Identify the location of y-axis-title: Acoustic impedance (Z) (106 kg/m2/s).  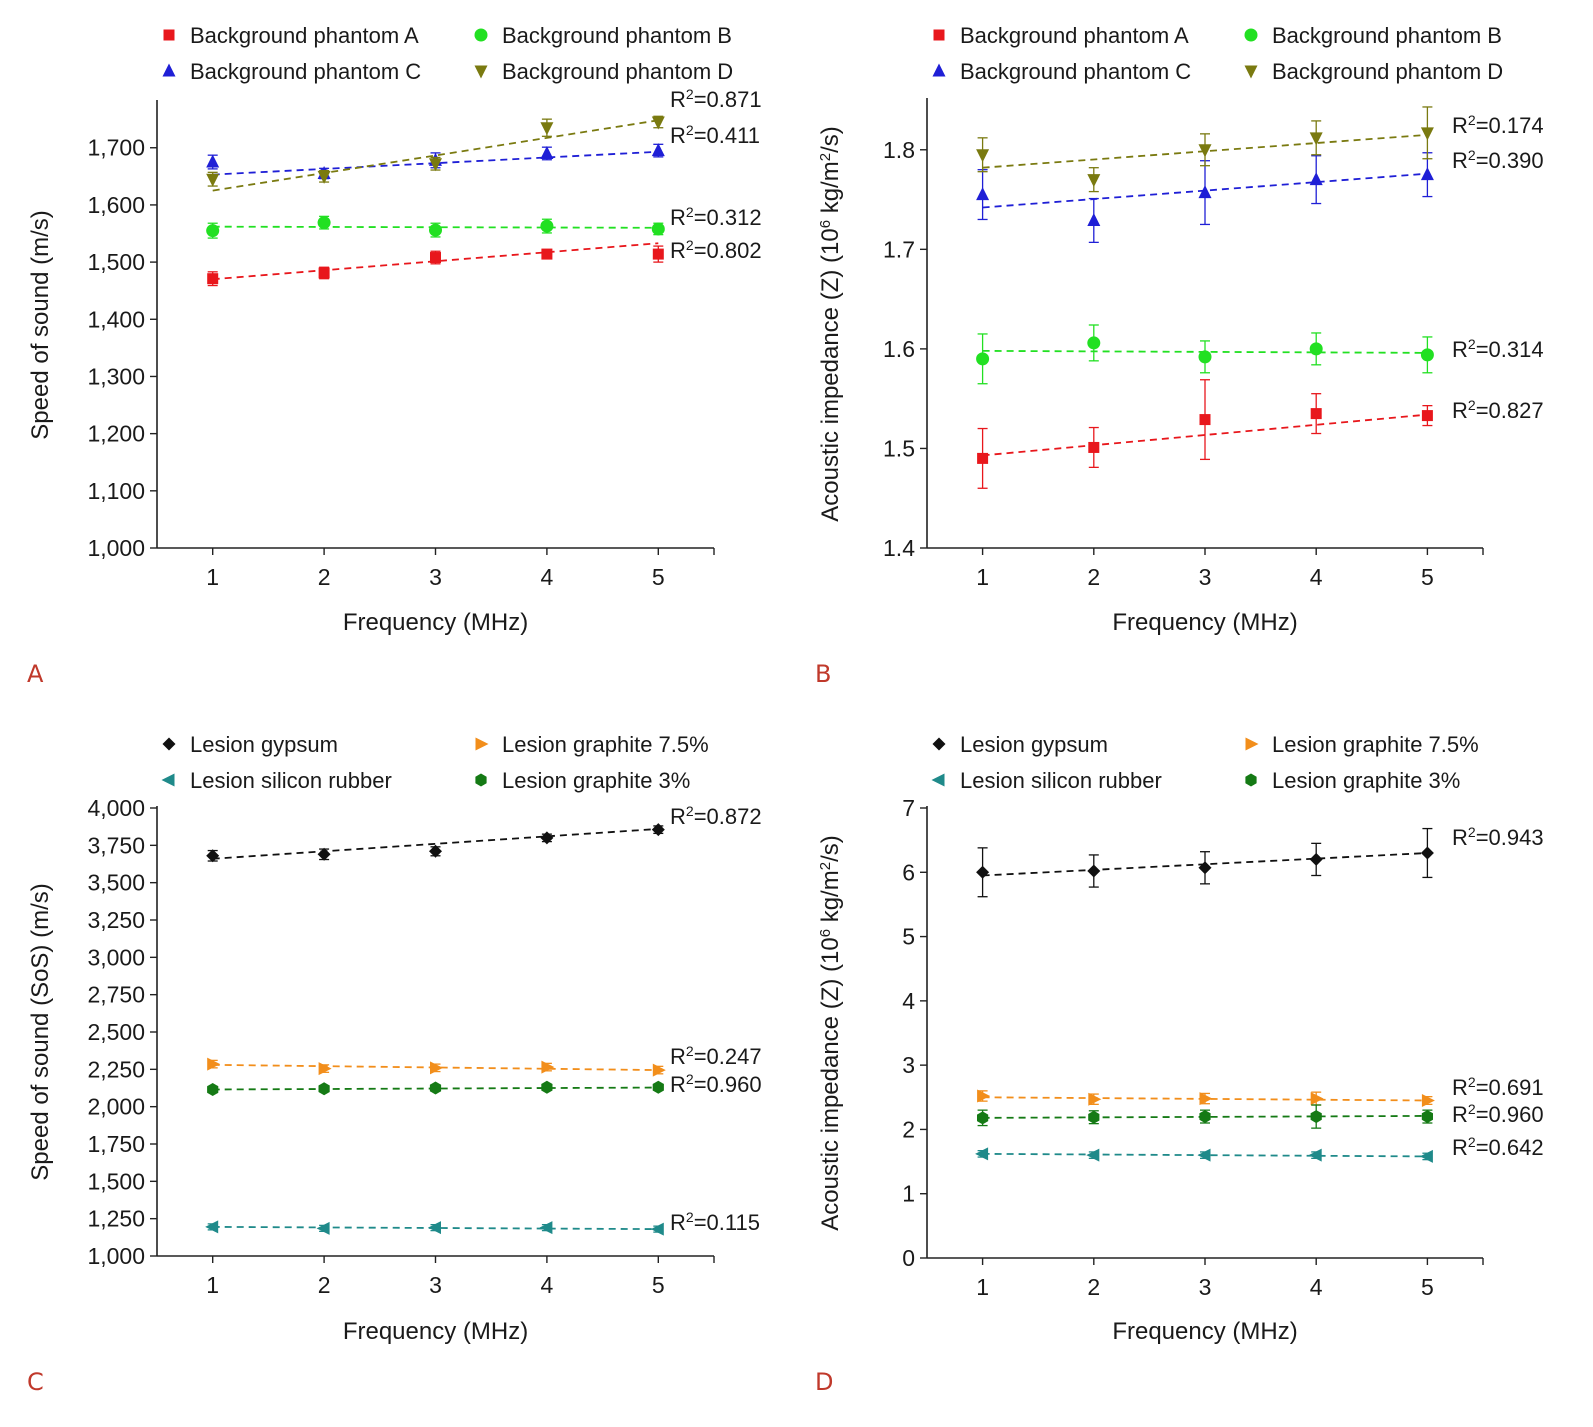
(831, 1033).